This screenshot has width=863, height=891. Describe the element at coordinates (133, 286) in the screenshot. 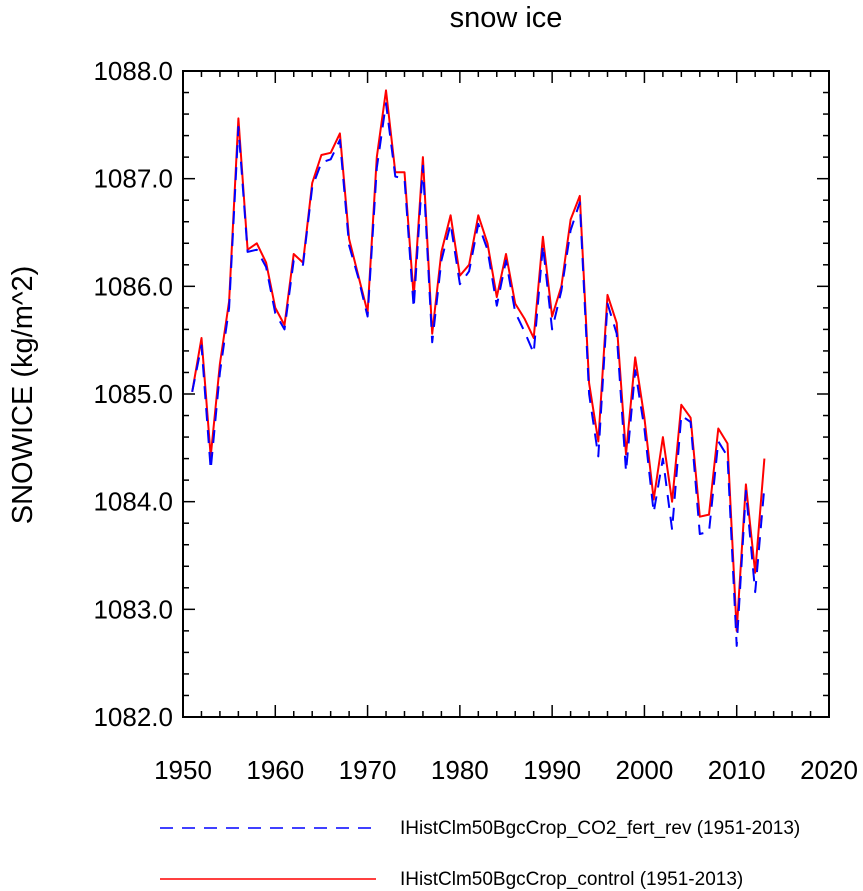

I see `y-tick-label: 1086.0` at that location.